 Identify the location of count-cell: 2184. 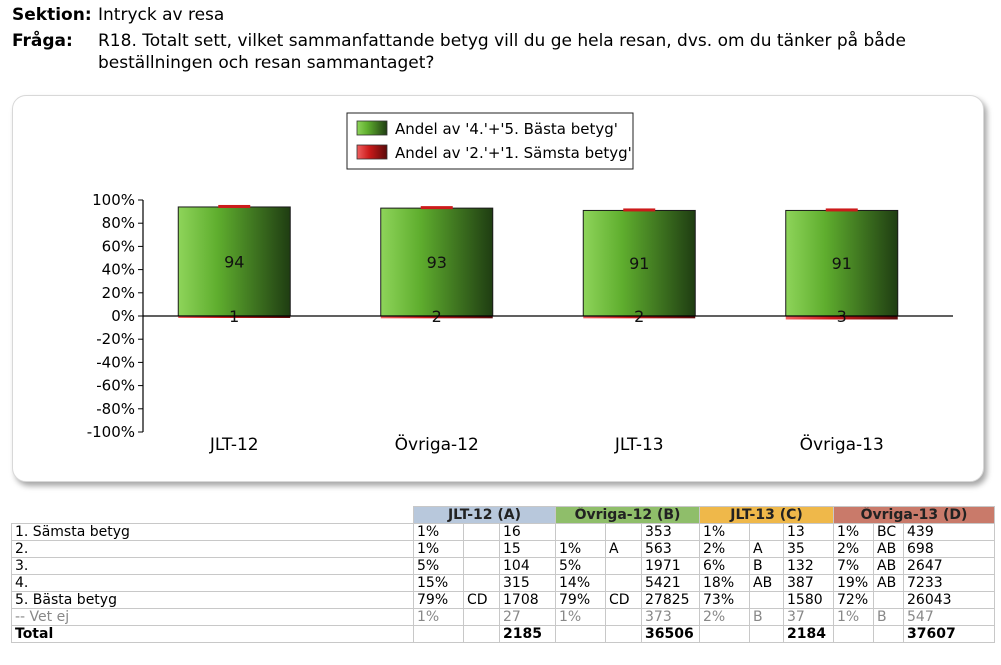
(809, 634).